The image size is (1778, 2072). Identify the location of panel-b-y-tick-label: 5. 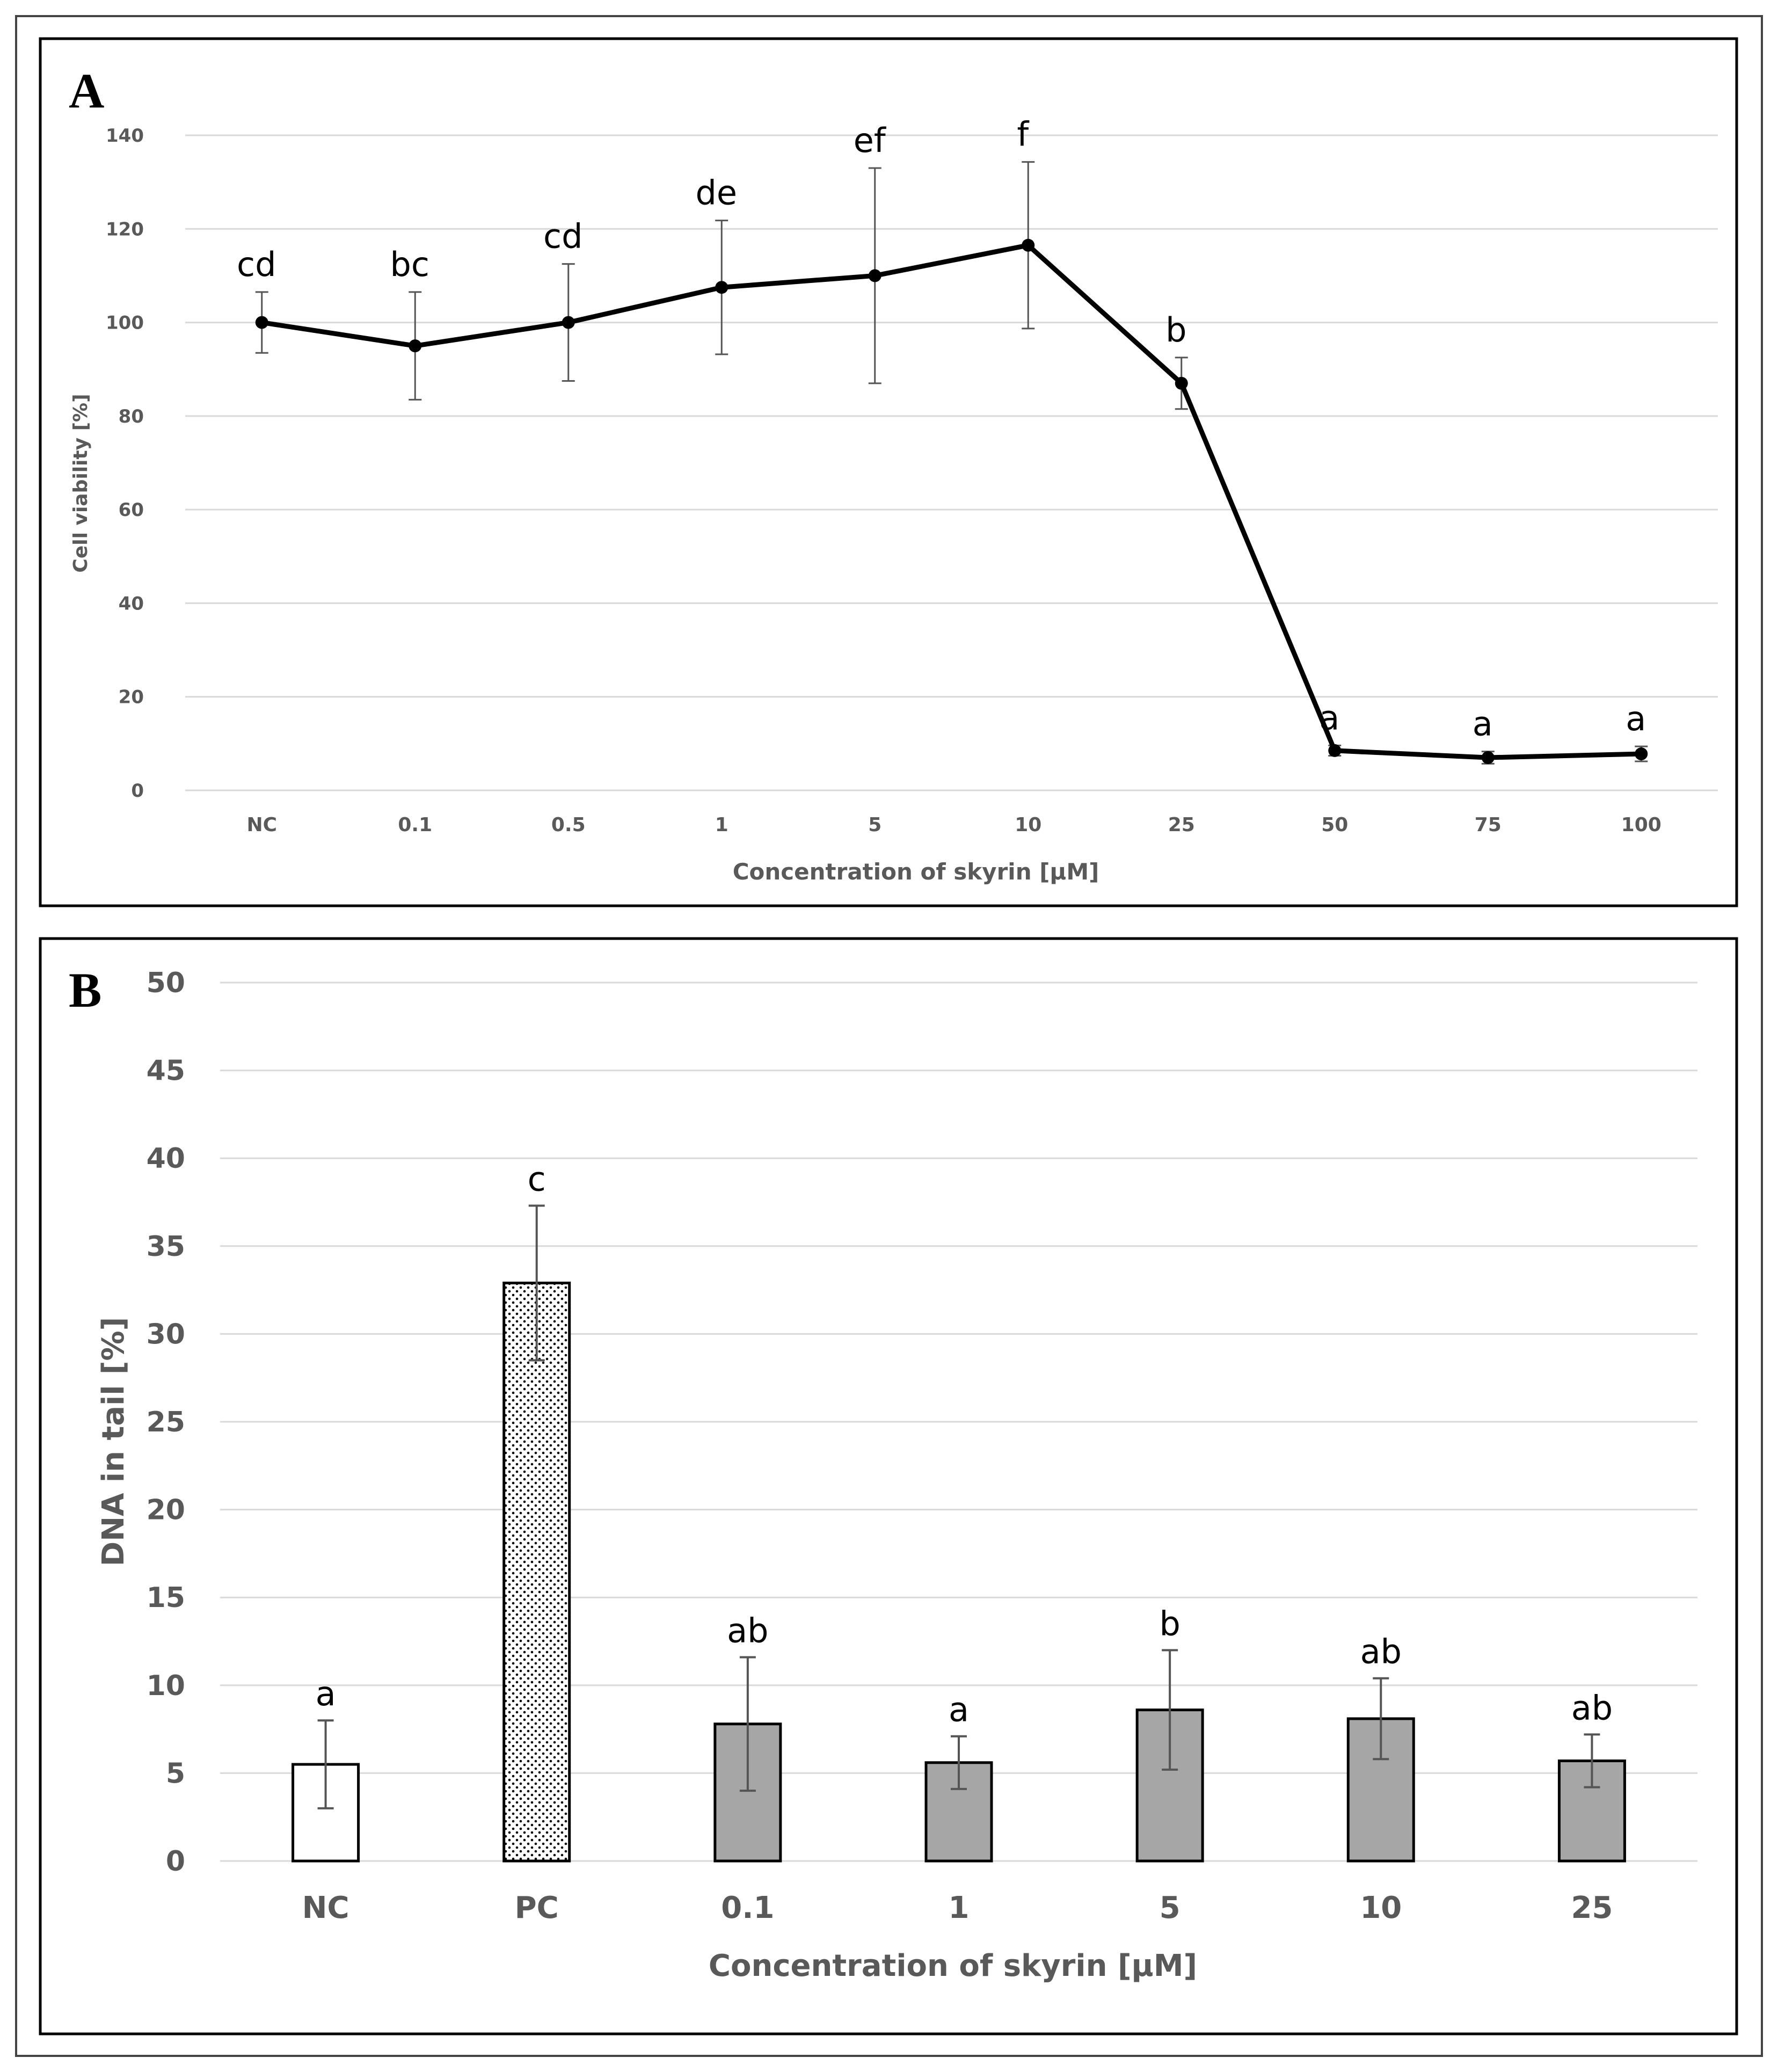
(175, 1773).